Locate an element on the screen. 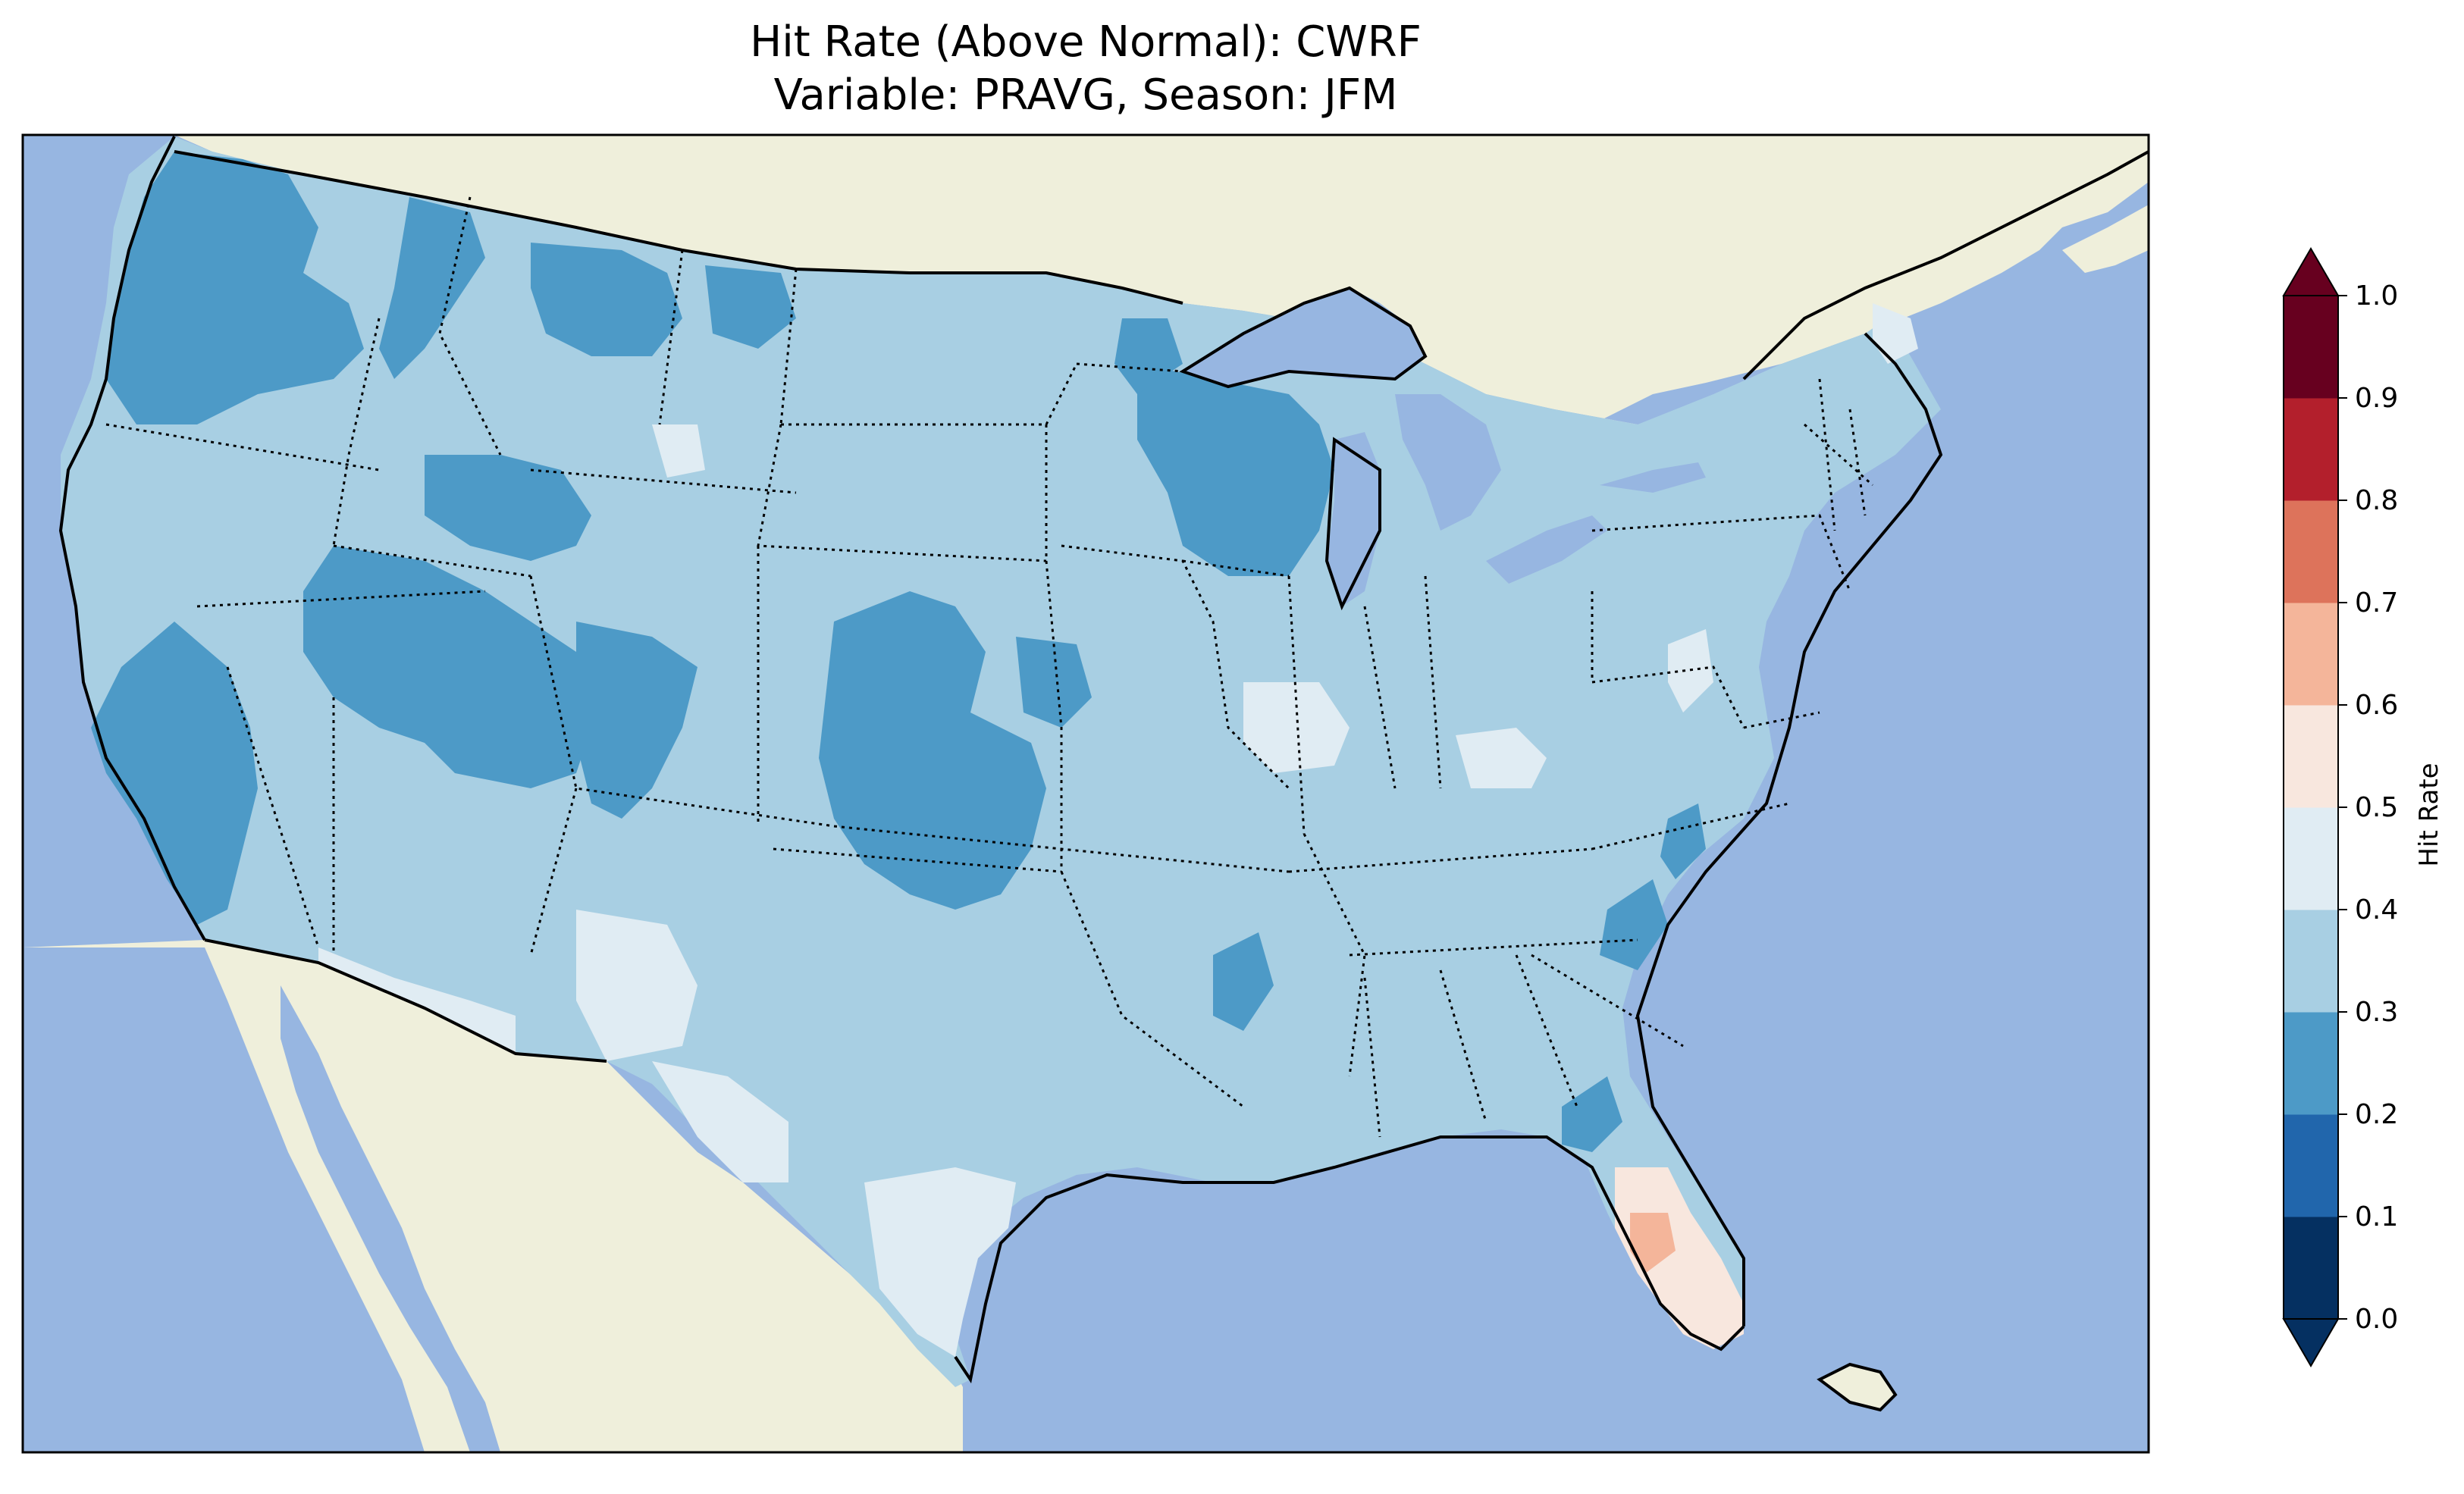 The width and height of the screenshot is (2464, 1494). cuba-coastline is located at coordinates (1858, 1387).